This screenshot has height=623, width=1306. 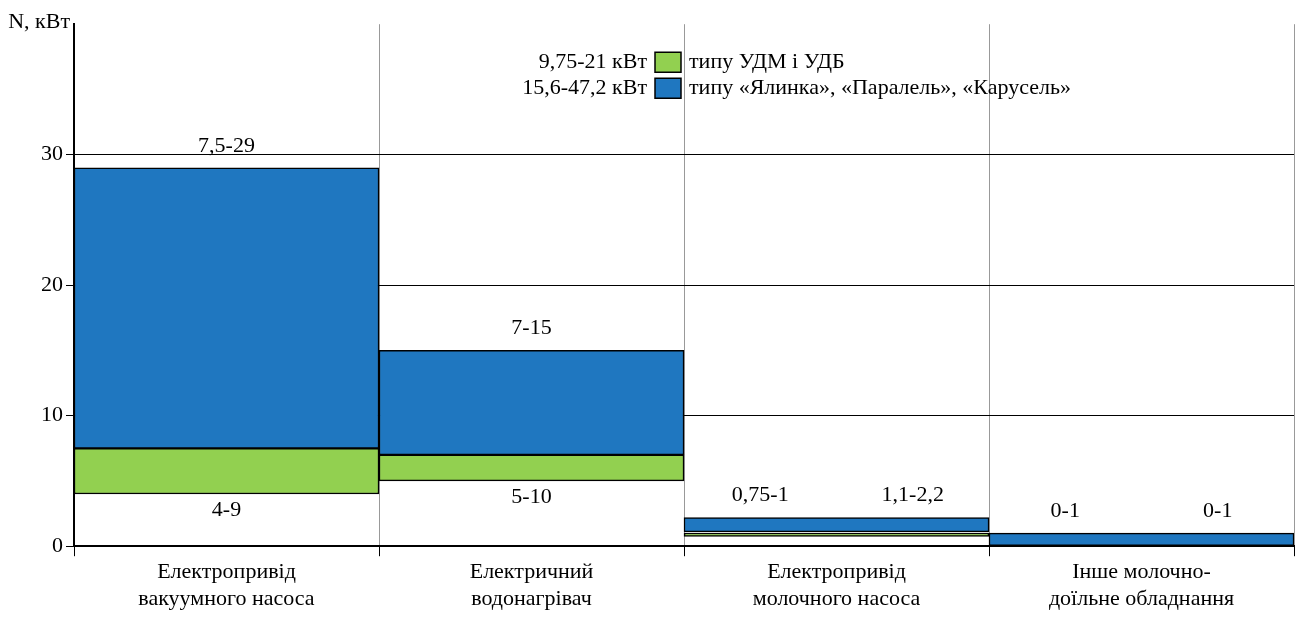 I want to click on data-label: 0,75-1, so click(x=760, y=494).